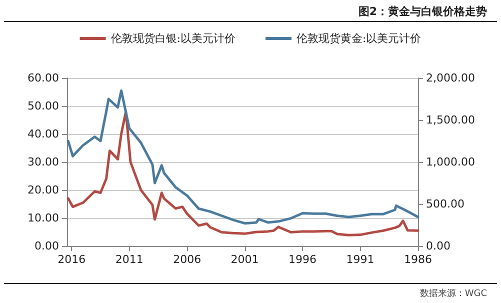 Image resolution: width=501 pixels, height=303 pixels. Describe the element at coordinates (422, 11) in the screenshot. I see `chart-title: 图2：黄金与白银价格走势` at that location.